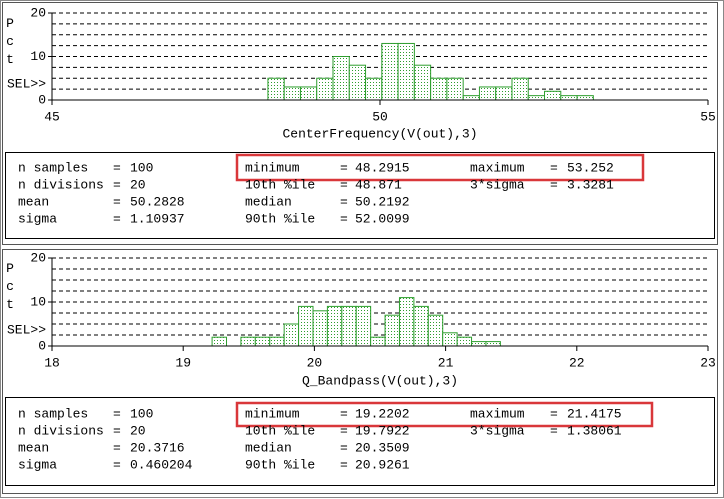  I want to click on stat-value: 50.2828, so click(157, 201).